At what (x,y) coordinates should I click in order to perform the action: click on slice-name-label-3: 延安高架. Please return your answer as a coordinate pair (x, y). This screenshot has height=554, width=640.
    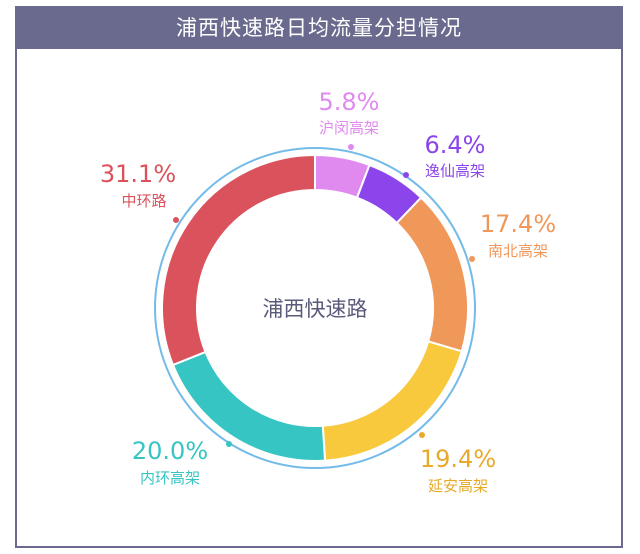
    Looking at the image, I should click on (458, 486).